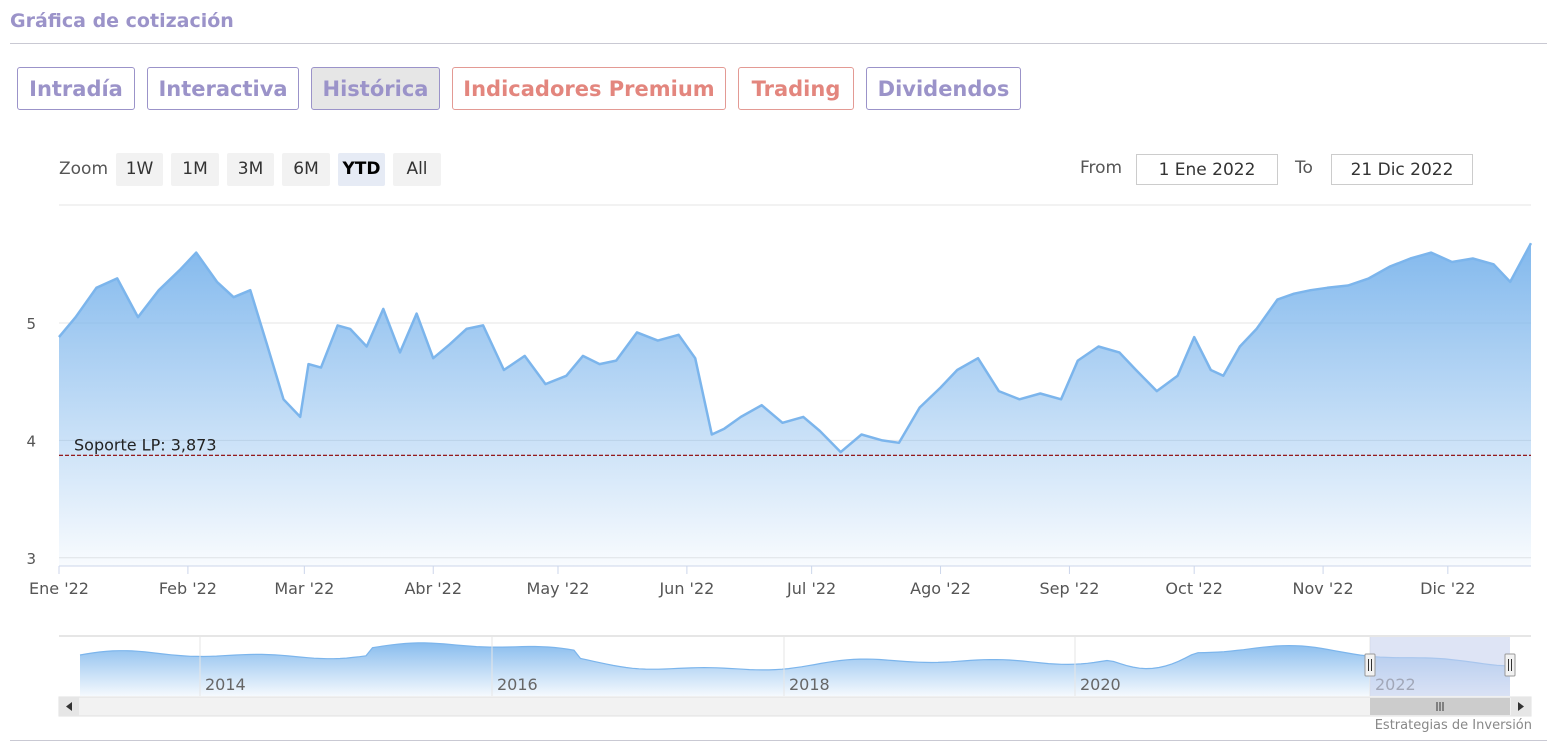 The image size is (1551, 750). I want to click on tab-indicadores-premium: Indicadores Premium, so click(589, 88).